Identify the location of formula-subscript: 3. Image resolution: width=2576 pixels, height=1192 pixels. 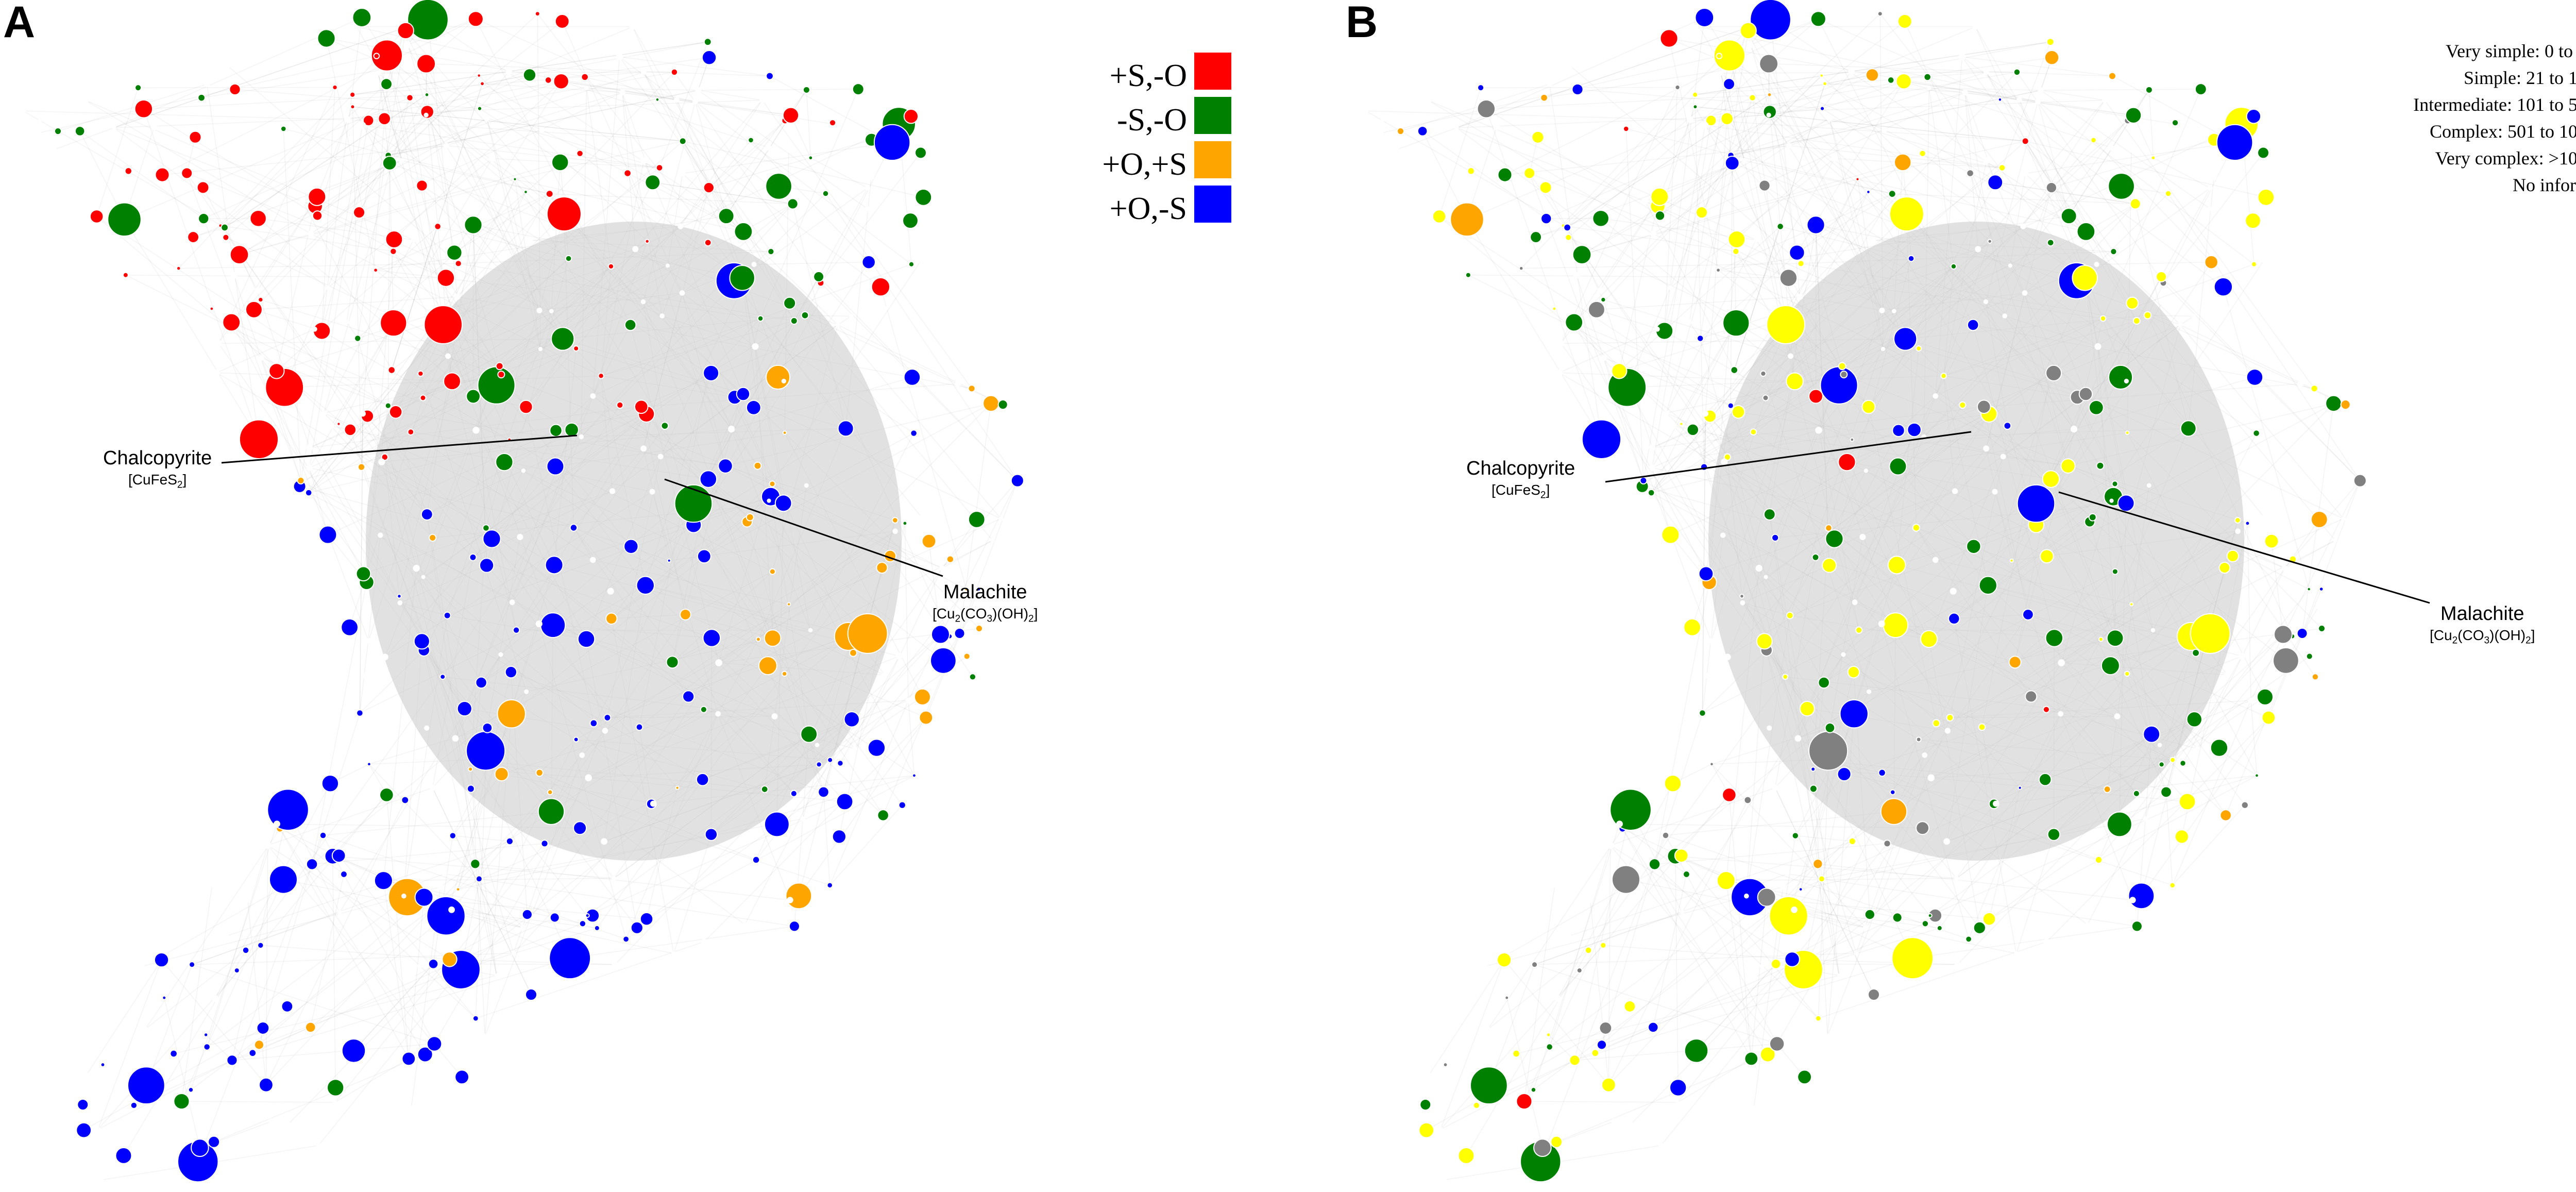
(990, 619).